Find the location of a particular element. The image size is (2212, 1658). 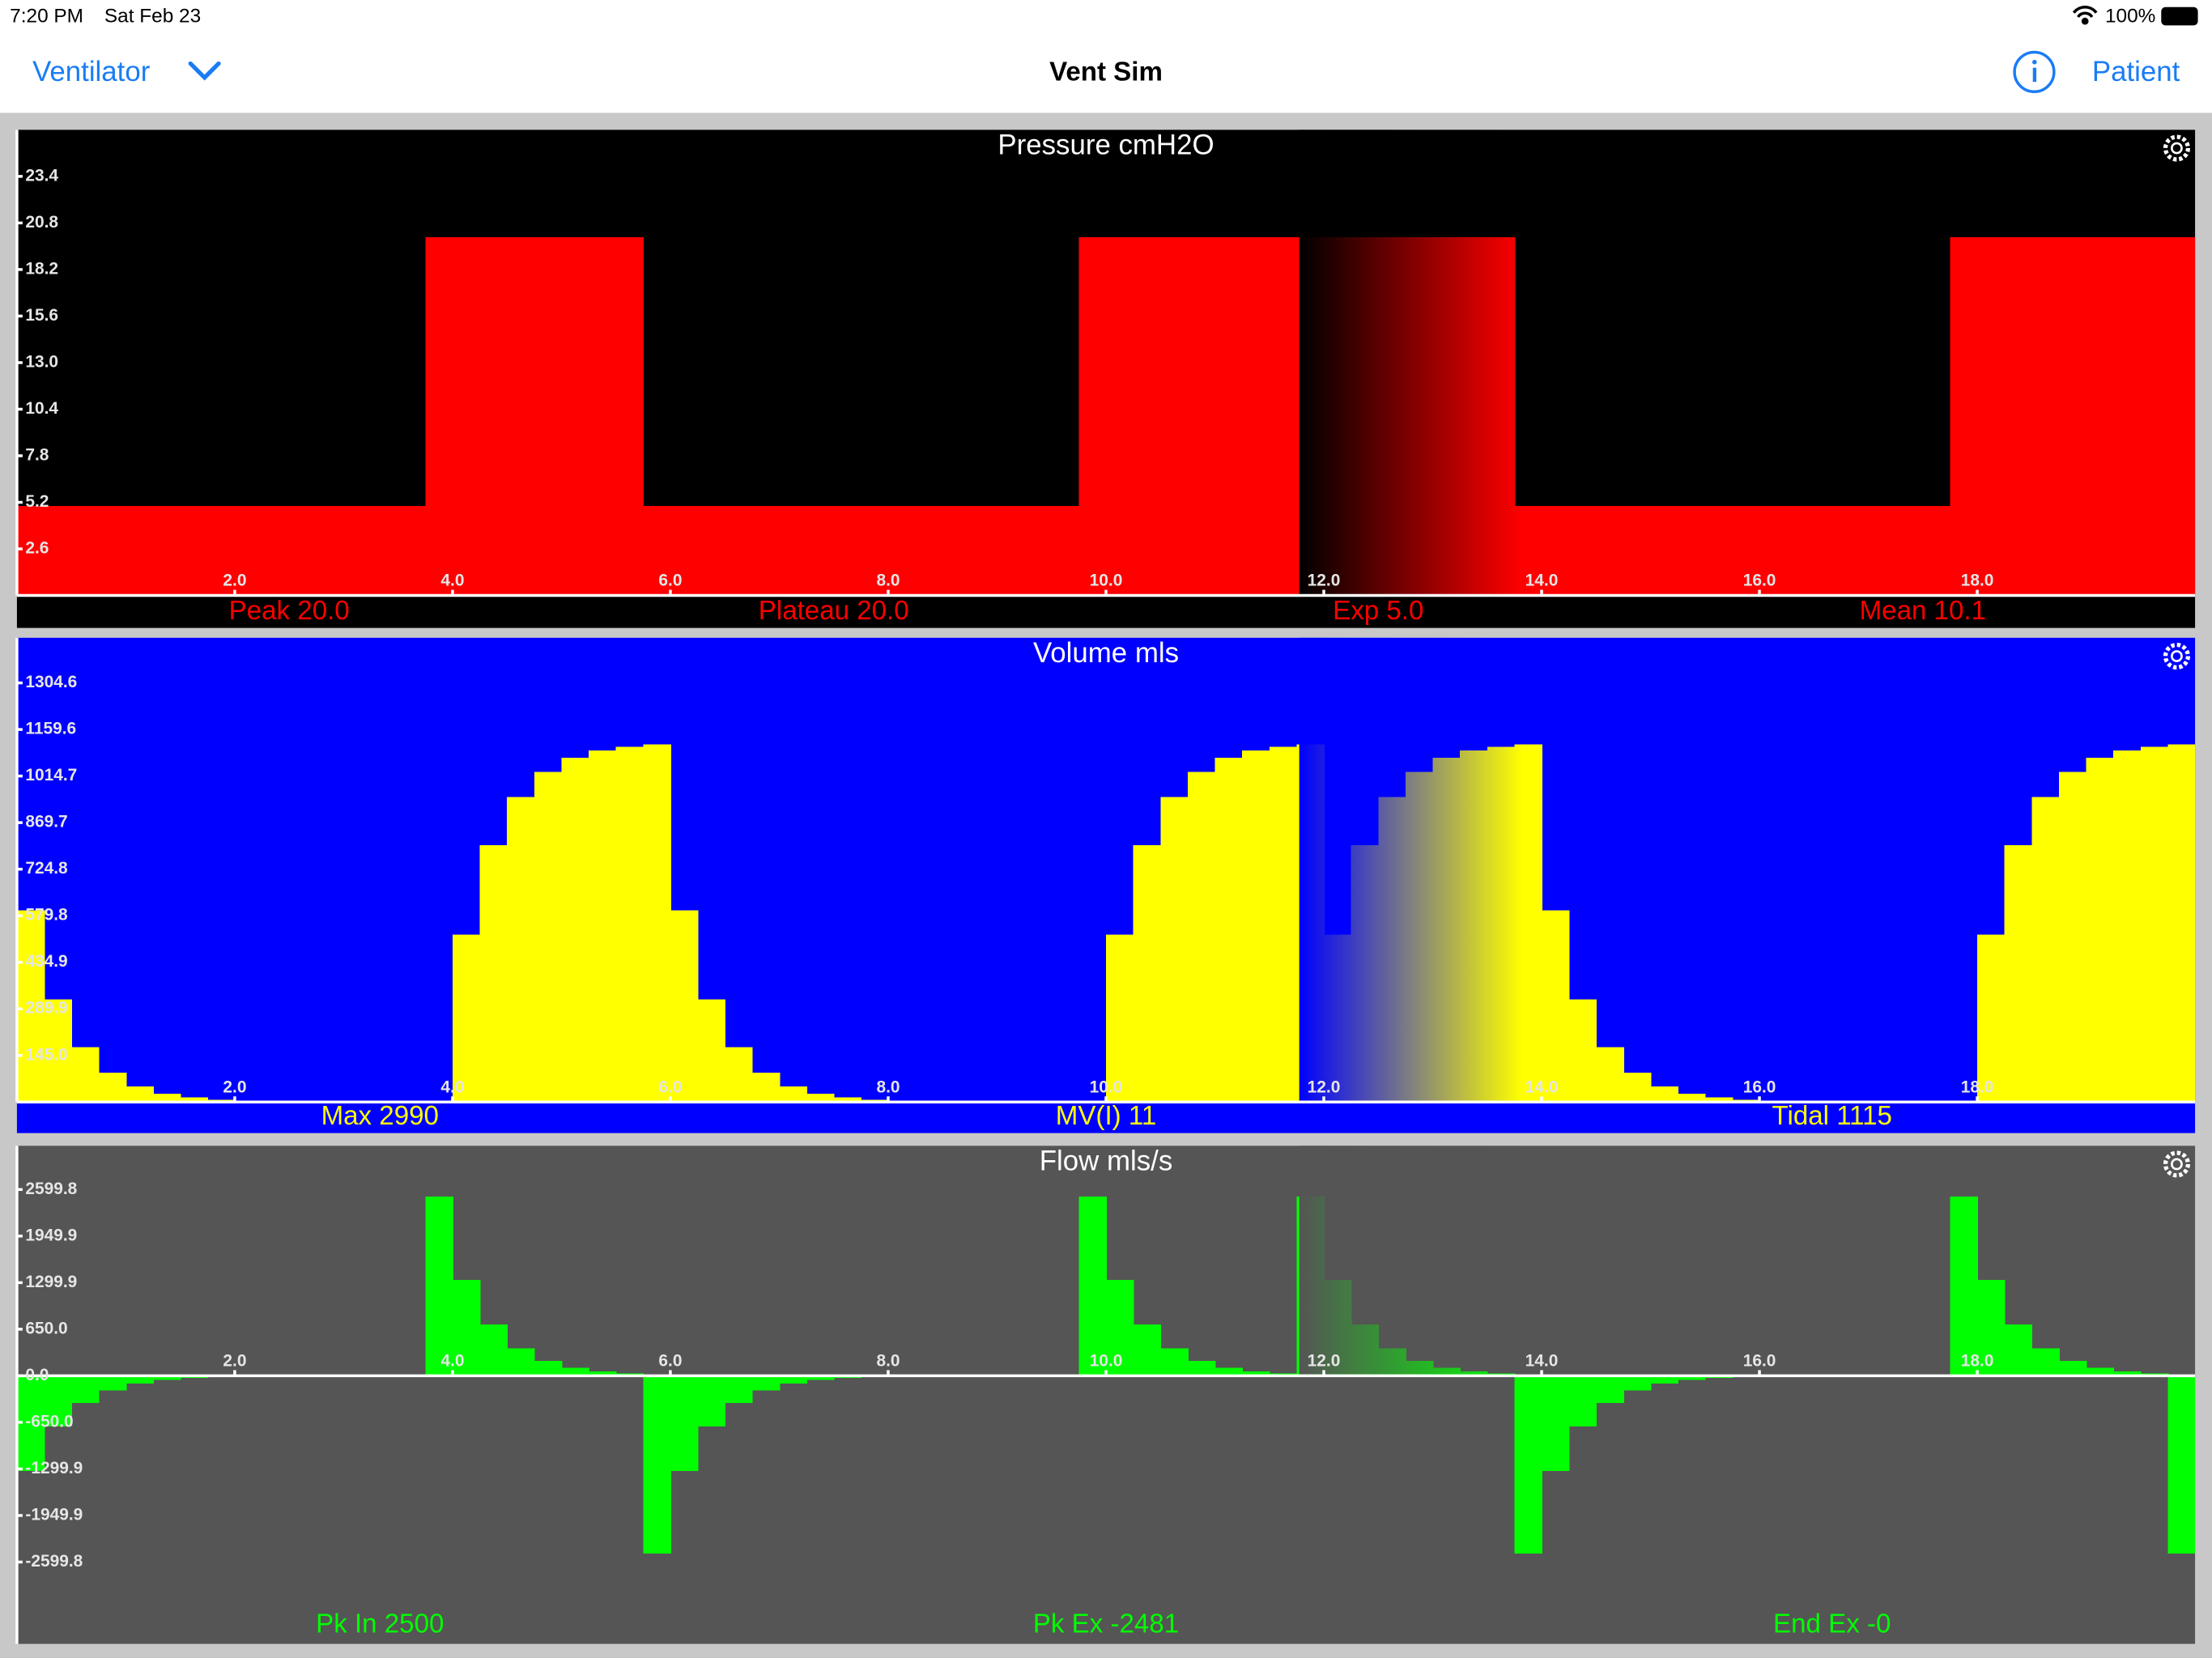

dropdown-chevron is located at coordinates (205, 71).